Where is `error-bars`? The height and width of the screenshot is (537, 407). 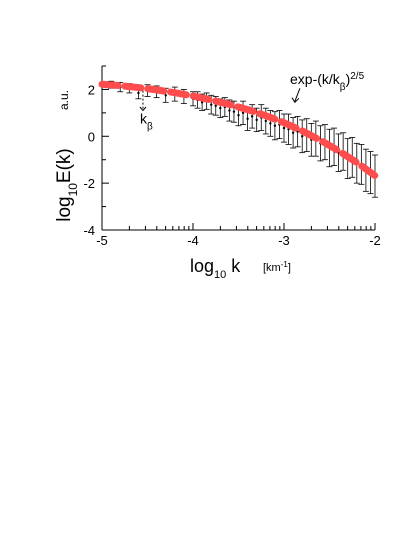
error-bars is located at coordinates (243, 139).